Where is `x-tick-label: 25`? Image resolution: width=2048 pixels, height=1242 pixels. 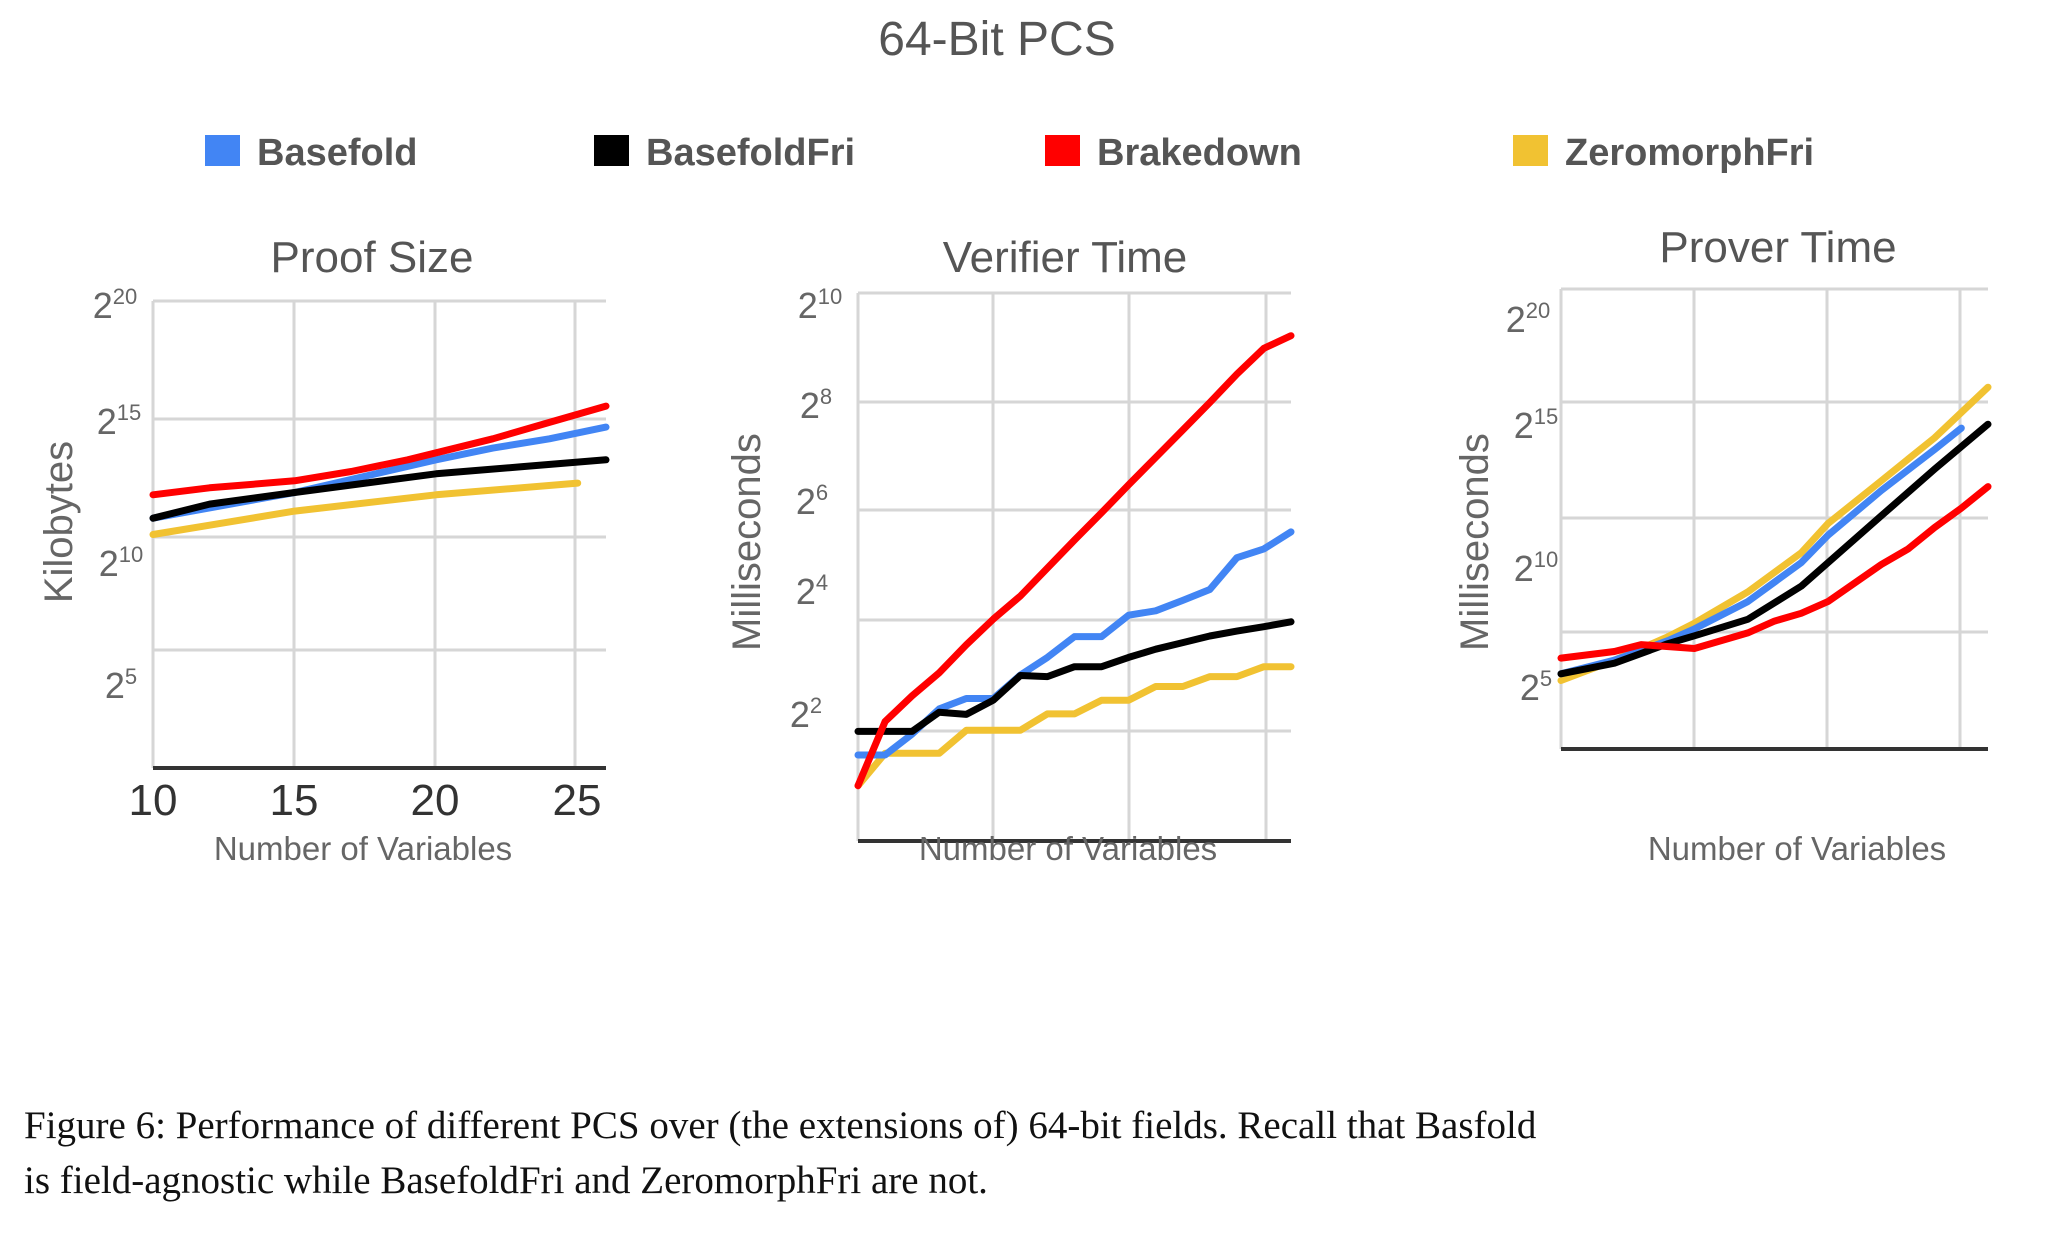 x-tick-label: 25 is located at coordinates (577, 800).